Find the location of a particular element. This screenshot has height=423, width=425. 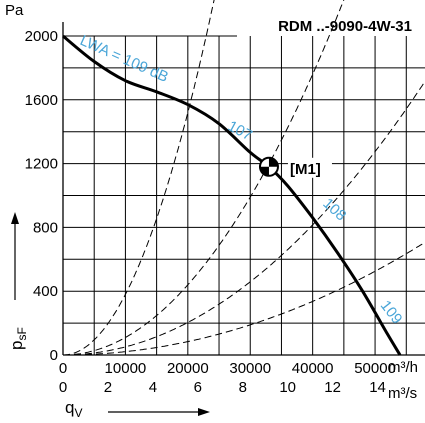

y-tick-label: 1600 is located at coordinates (41, 100).